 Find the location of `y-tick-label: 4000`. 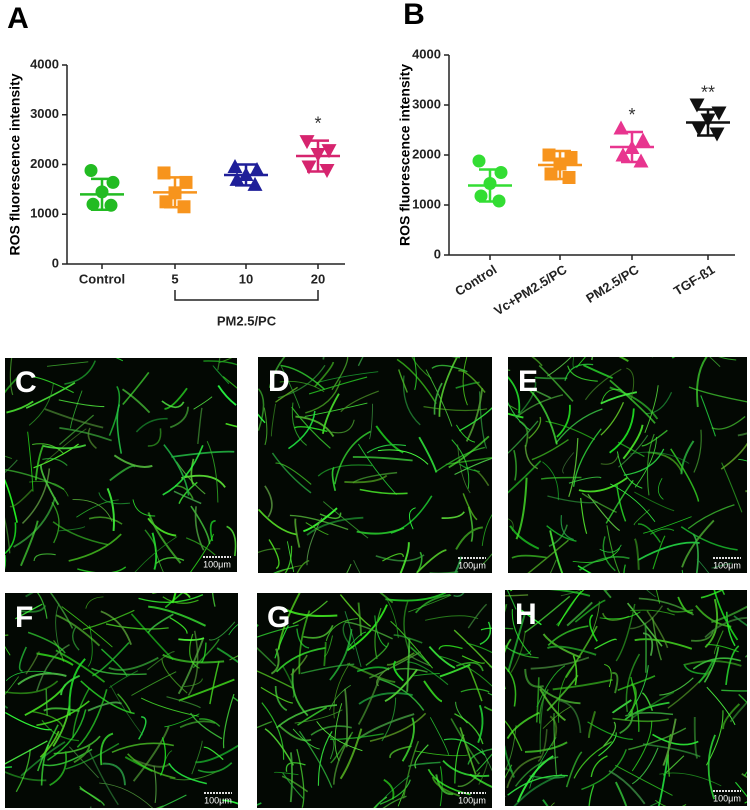

y-tick-label: 4000 is located at coordinates (426, 53).